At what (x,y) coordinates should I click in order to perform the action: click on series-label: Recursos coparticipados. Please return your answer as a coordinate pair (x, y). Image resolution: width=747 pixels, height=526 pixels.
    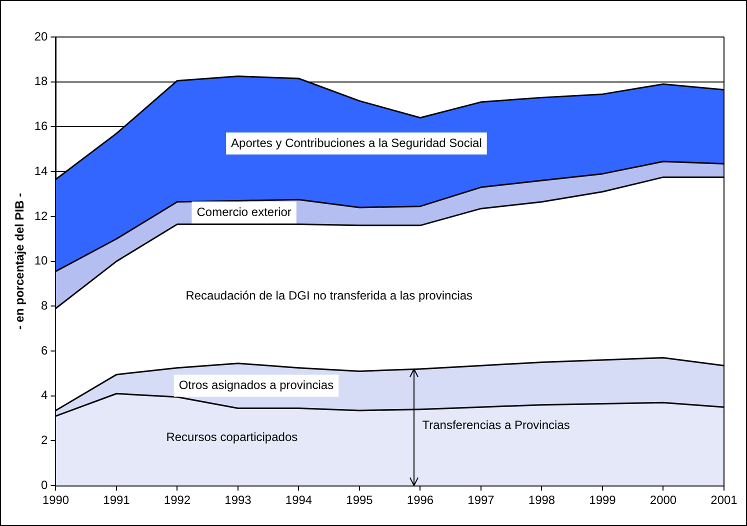
    Looking at the image, I should click on (232, 437).